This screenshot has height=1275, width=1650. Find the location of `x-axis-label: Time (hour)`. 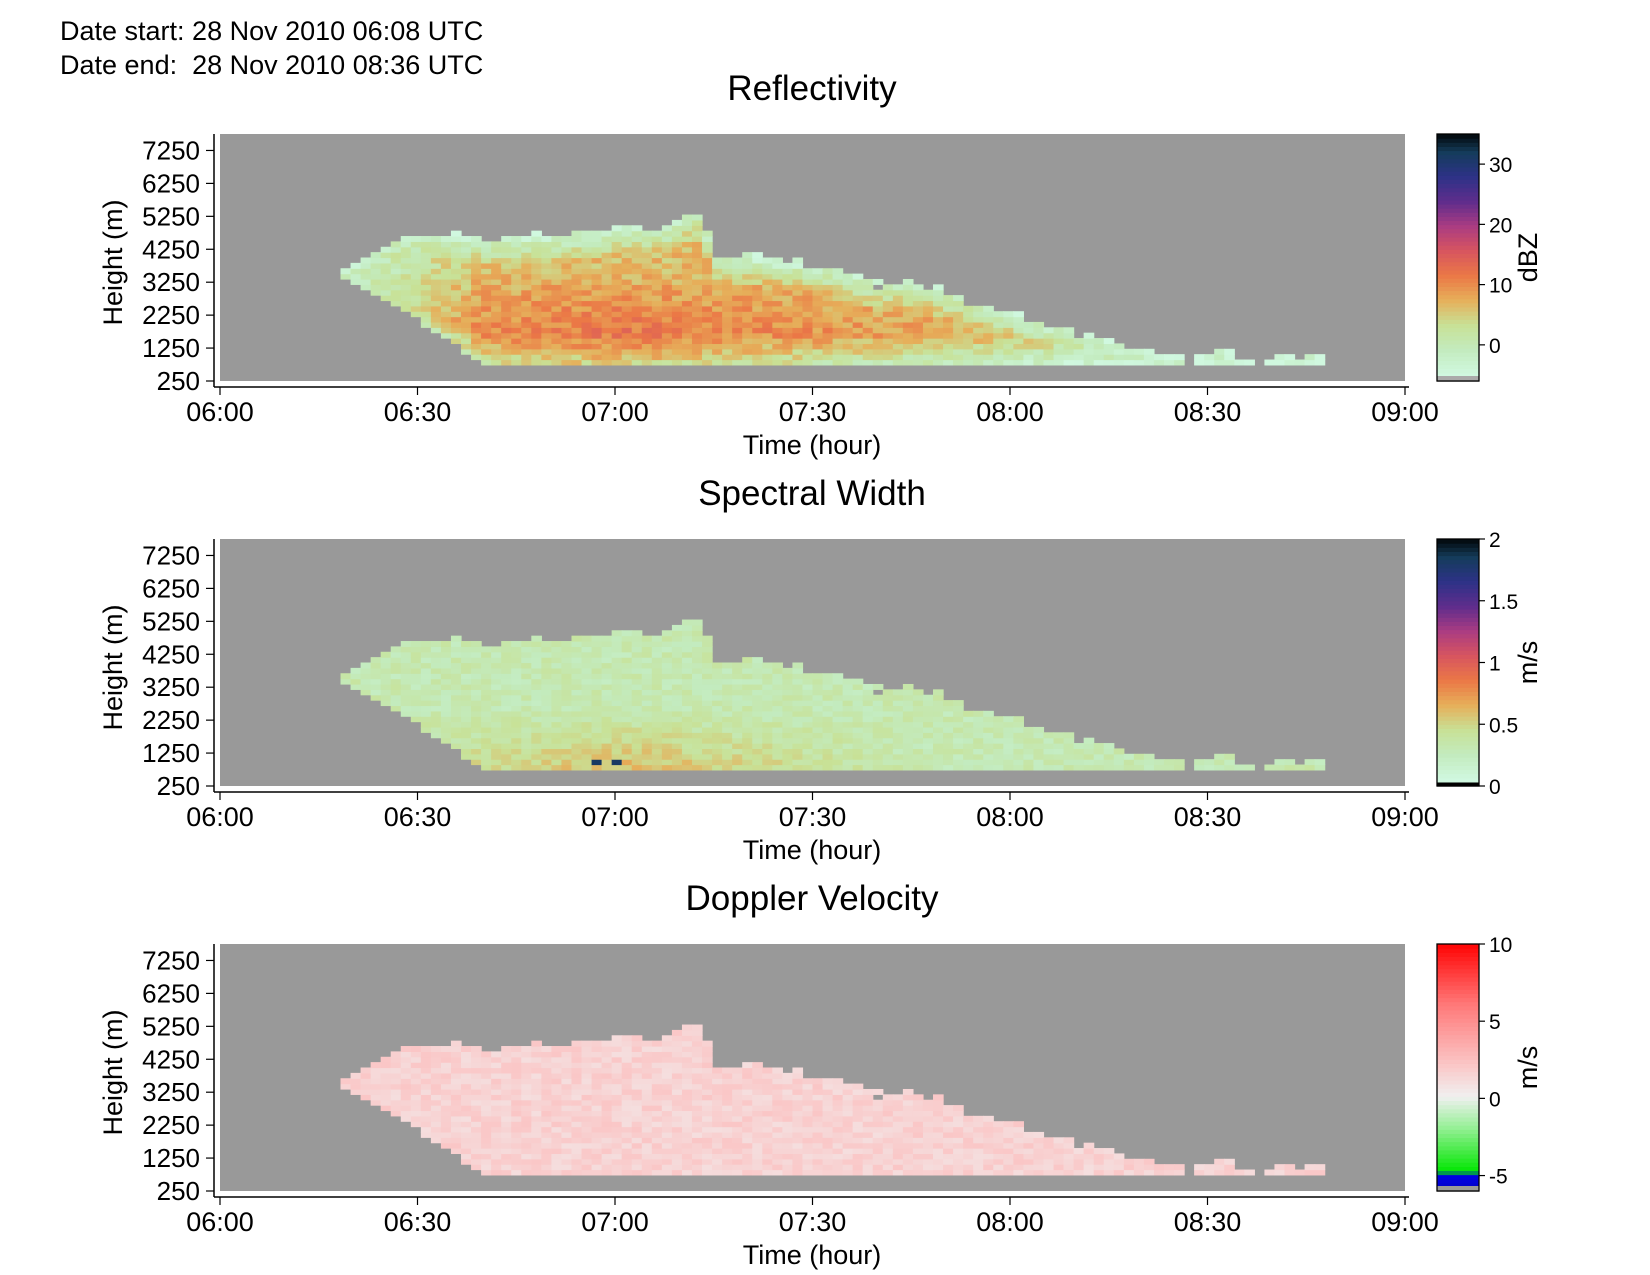

x-axis-label: Time (hour) is located at coordinates (812, 1255).